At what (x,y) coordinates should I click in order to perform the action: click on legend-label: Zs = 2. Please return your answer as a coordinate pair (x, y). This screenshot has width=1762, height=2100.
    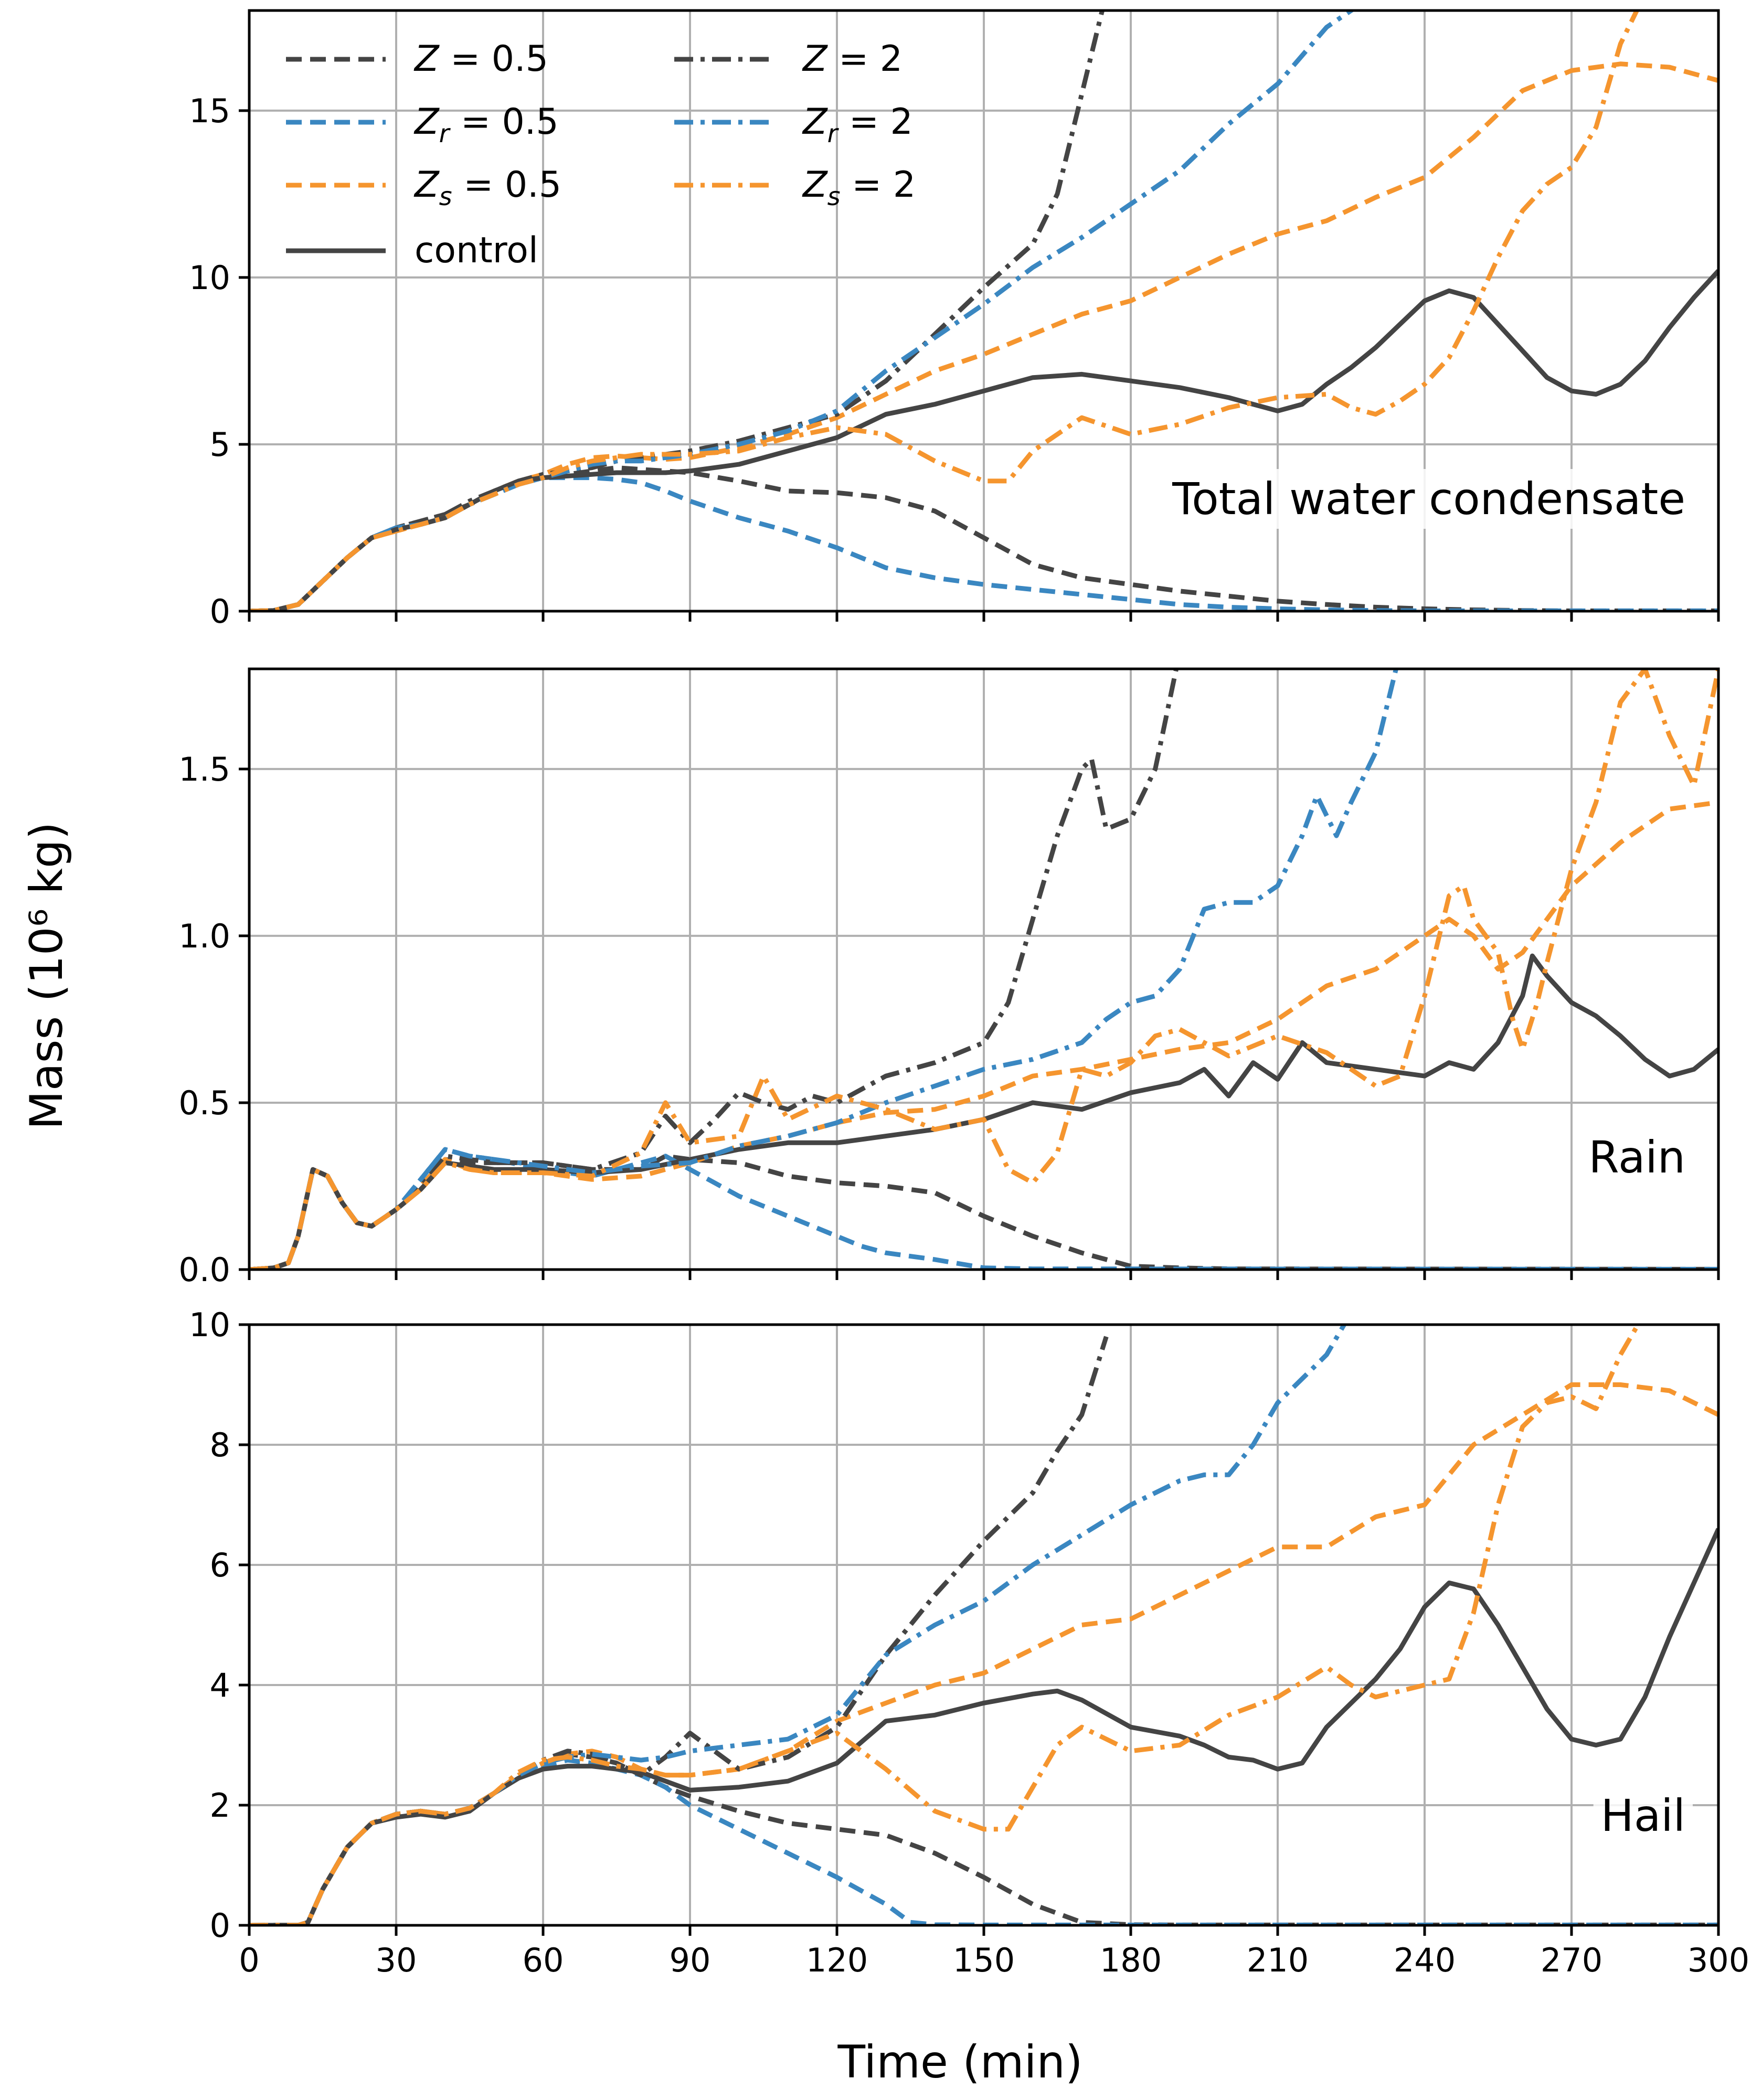
    Looking at the image, I should click on (859, 187).